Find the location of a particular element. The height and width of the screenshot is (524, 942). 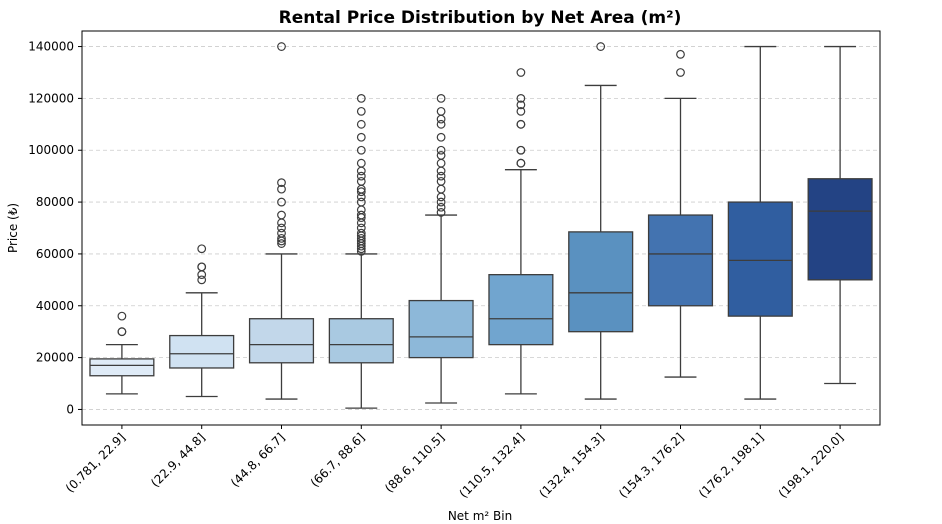

y-tick-label: 100000 is located at coordinates (51, 150).